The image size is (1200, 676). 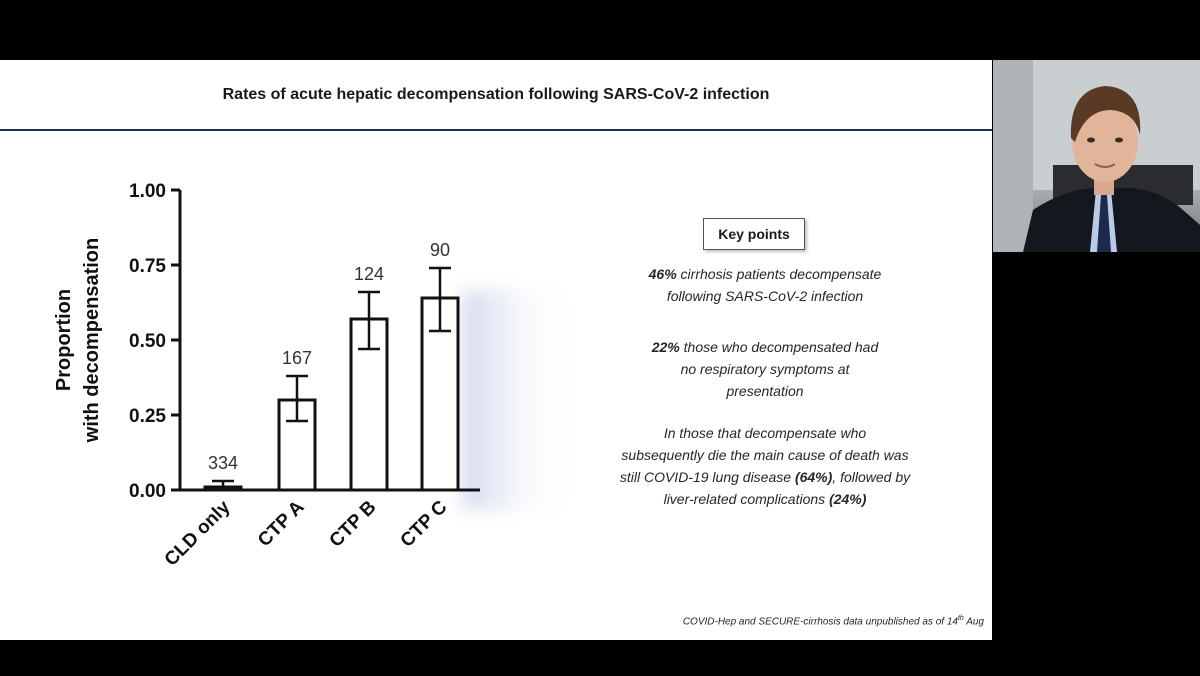 What do you see at coordinates (662, 274) in the screenshot?
I see `key-point-1-text: 46%` at bounding box center [662, 274].